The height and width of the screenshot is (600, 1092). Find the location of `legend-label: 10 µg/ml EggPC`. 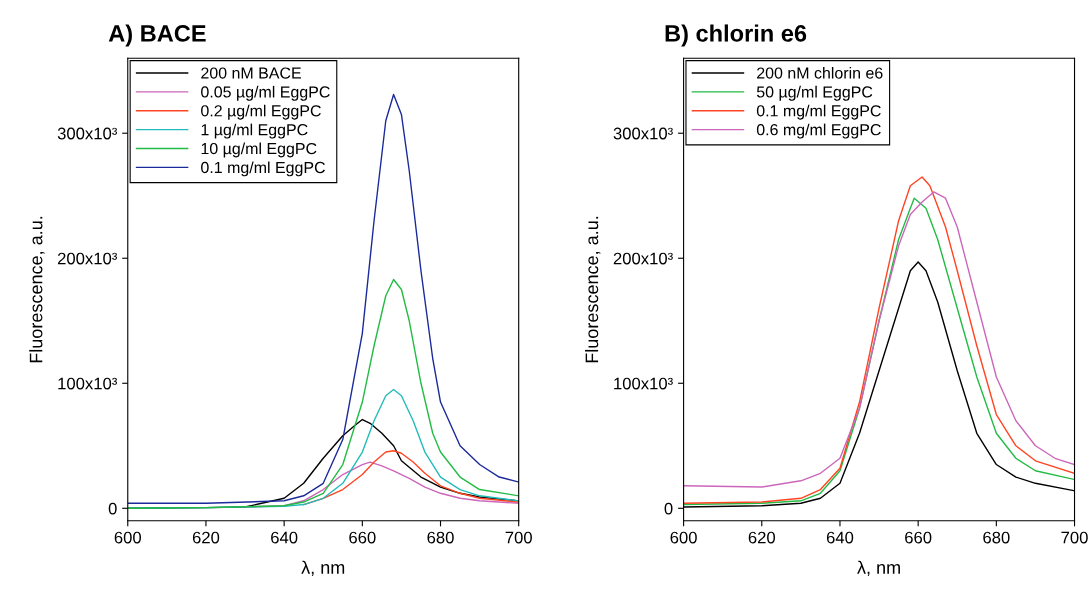

legend-label: 10 µg/ml EggPC is located at coordinates (259, 150).